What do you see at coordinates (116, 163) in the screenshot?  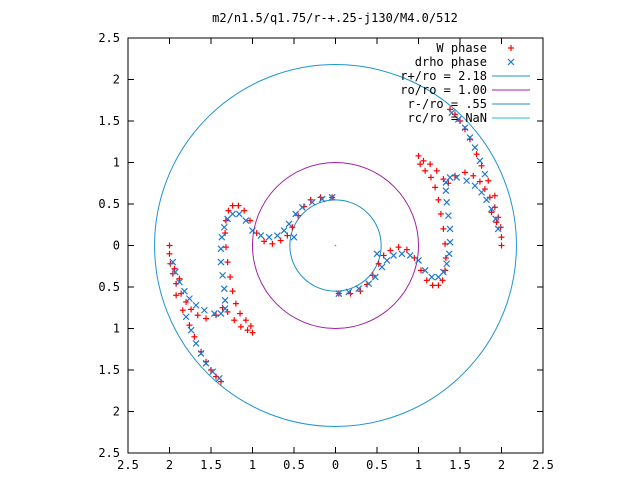 I see `y-tick-label: 1` at bounding box center [116, 163].